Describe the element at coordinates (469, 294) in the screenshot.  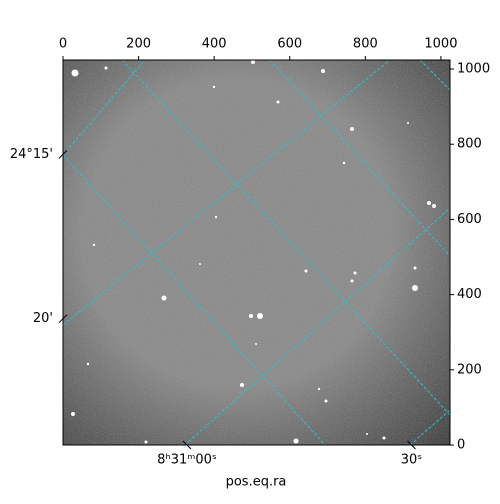
I see `y-tick-label: 400` at that location.